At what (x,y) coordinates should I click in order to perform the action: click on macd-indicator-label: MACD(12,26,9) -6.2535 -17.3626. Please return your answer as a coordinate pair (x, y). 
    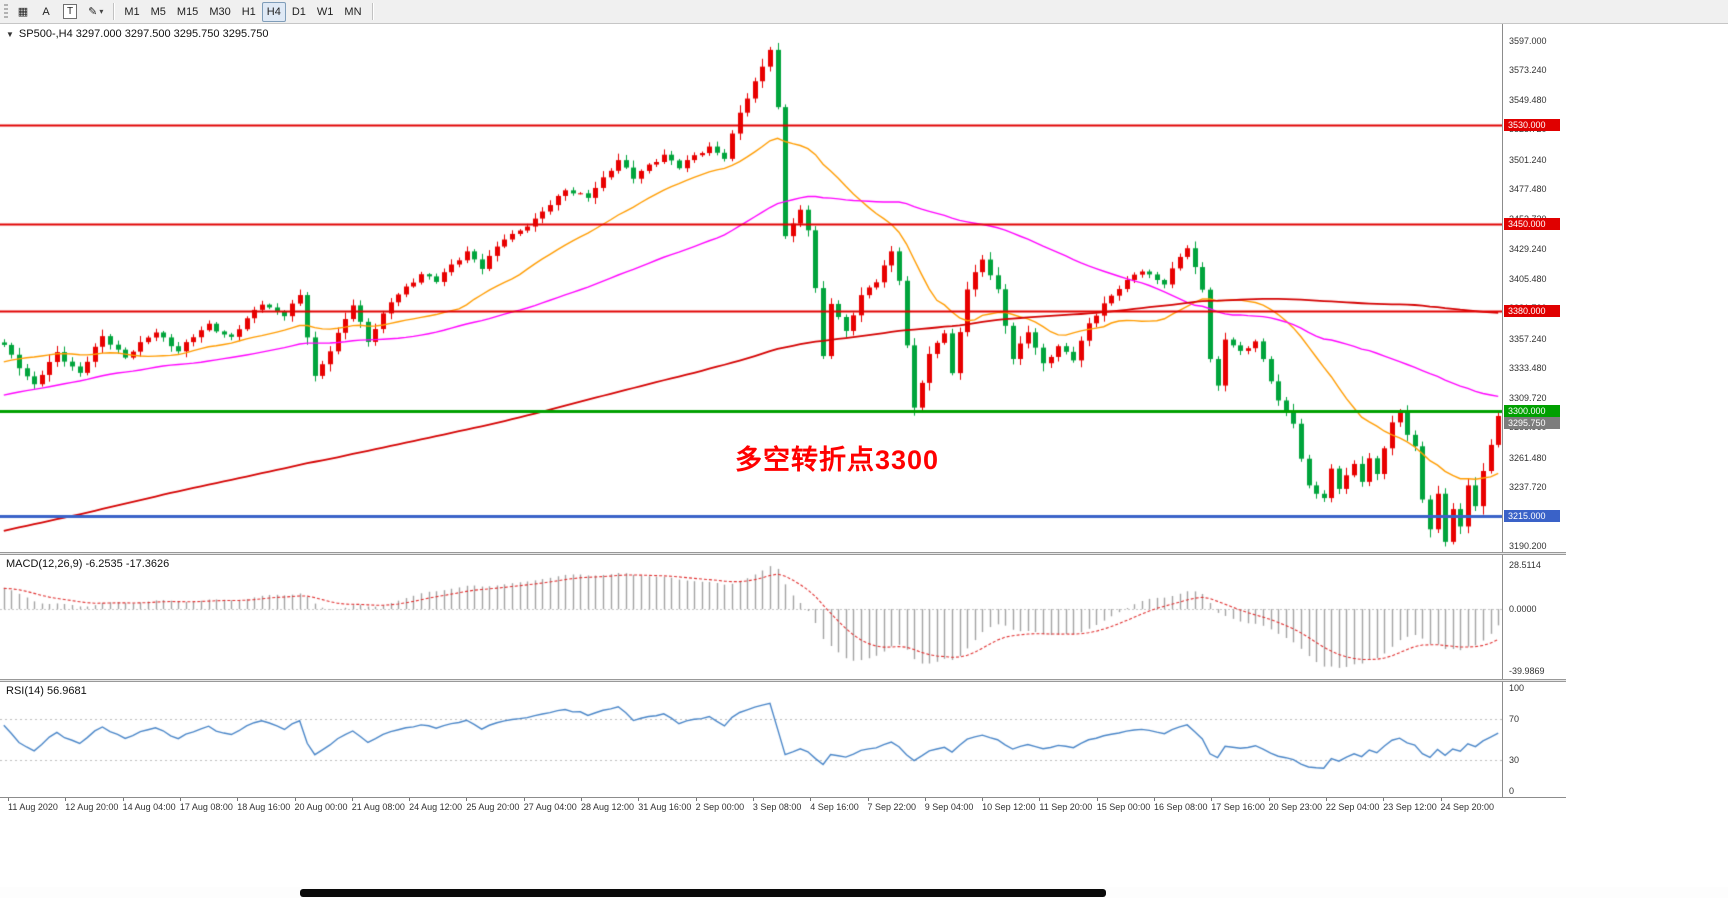
    Looking at the image, I should click on (88, 564).